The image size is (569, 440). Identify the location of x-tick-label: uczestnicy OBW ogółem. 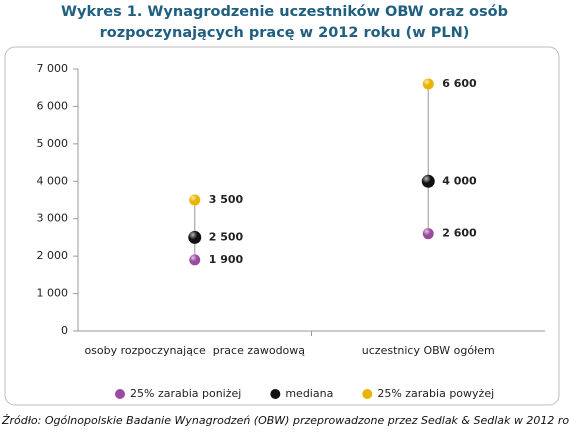
(428, 350).